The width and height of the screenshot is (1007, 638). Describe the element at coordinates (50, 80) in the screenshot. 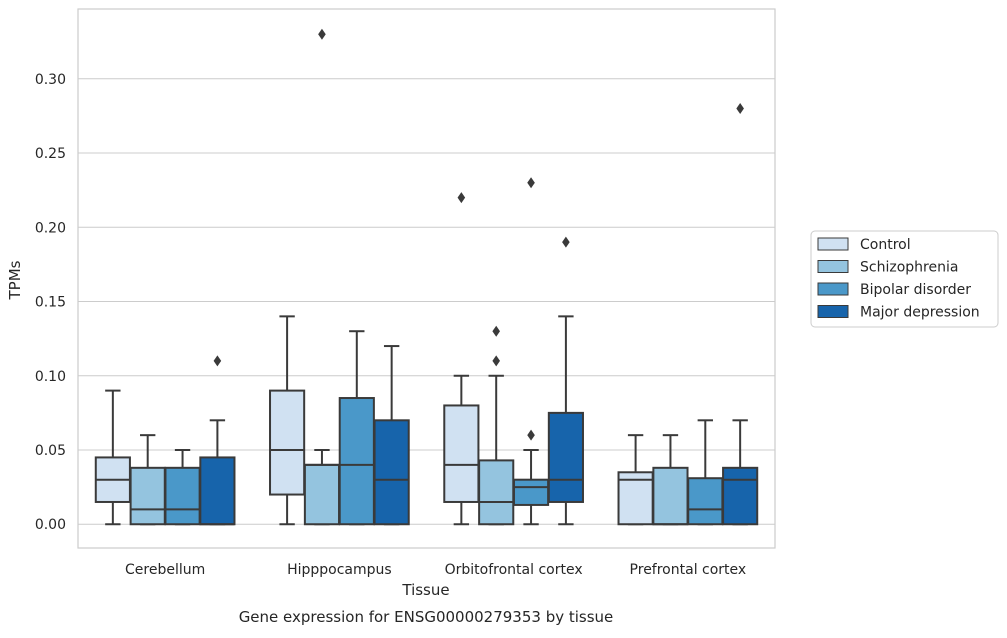

I see `y-tick-label: 0.30` at that location.